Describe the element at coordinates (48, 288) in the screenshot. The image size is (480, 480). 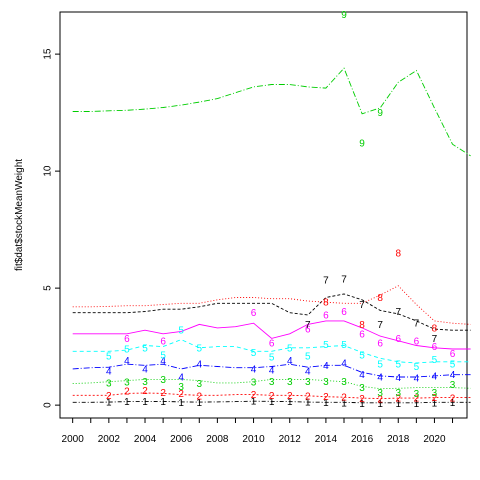
I see `y-tick-label: 5` at that location.